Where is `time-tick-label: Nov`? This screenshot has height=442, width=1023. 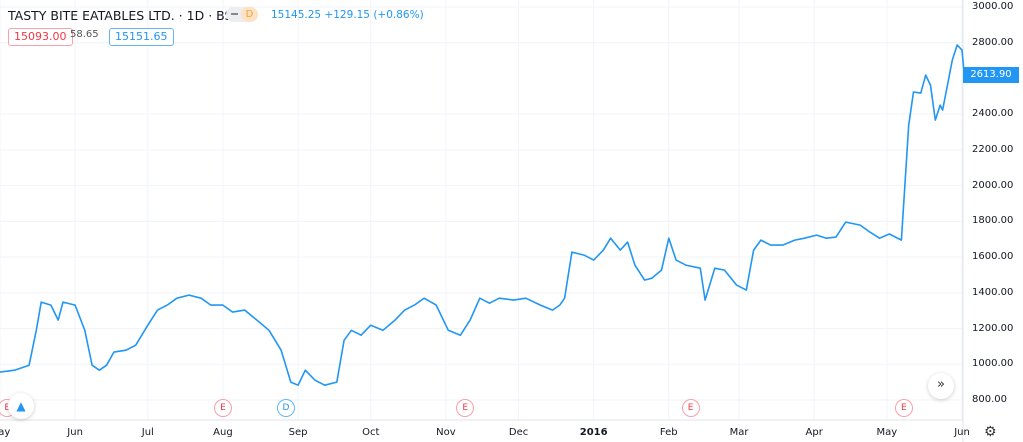 time-tick-label: Nov is located at coordinates (446, 432).